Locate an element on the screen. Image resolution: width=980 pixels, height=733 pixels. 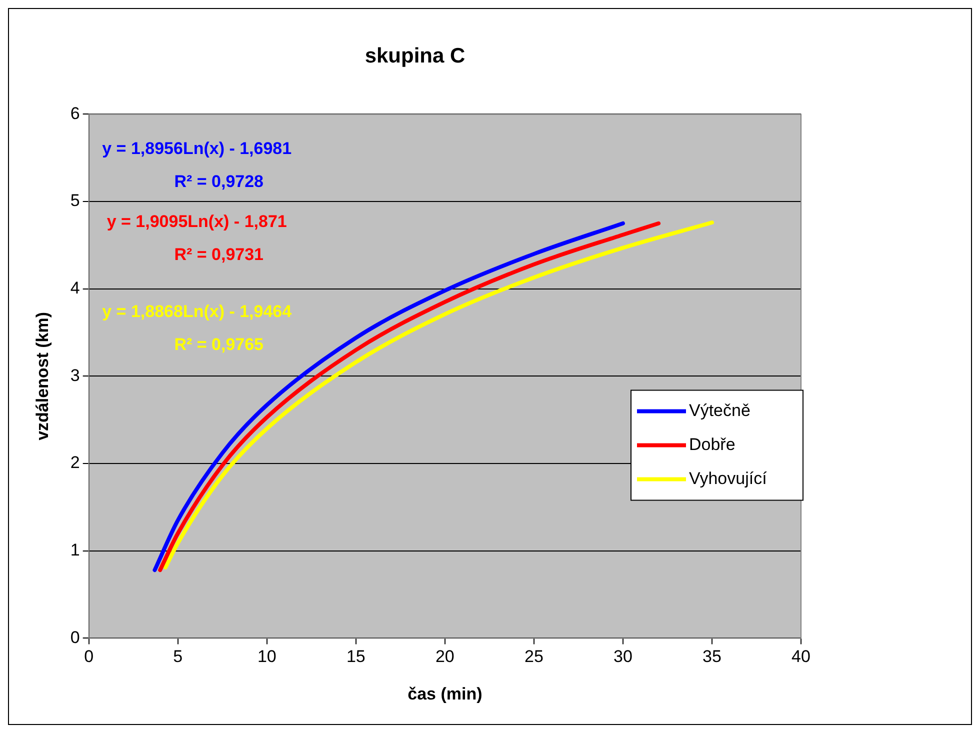
y-tick-label: 2 is located at coordinates (75, 462).